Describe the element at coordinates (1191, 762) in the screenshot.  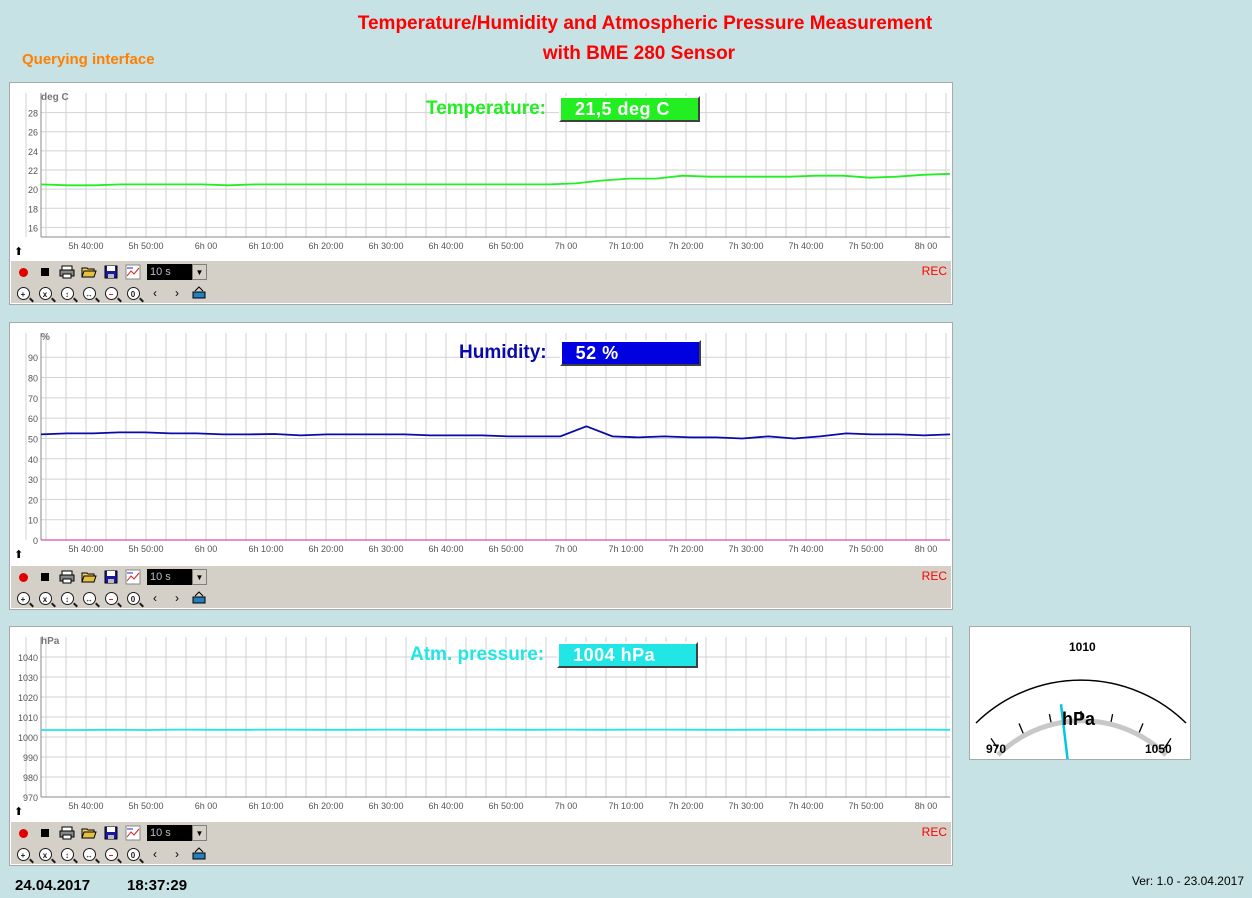
I see `gauge-tick` at that location.